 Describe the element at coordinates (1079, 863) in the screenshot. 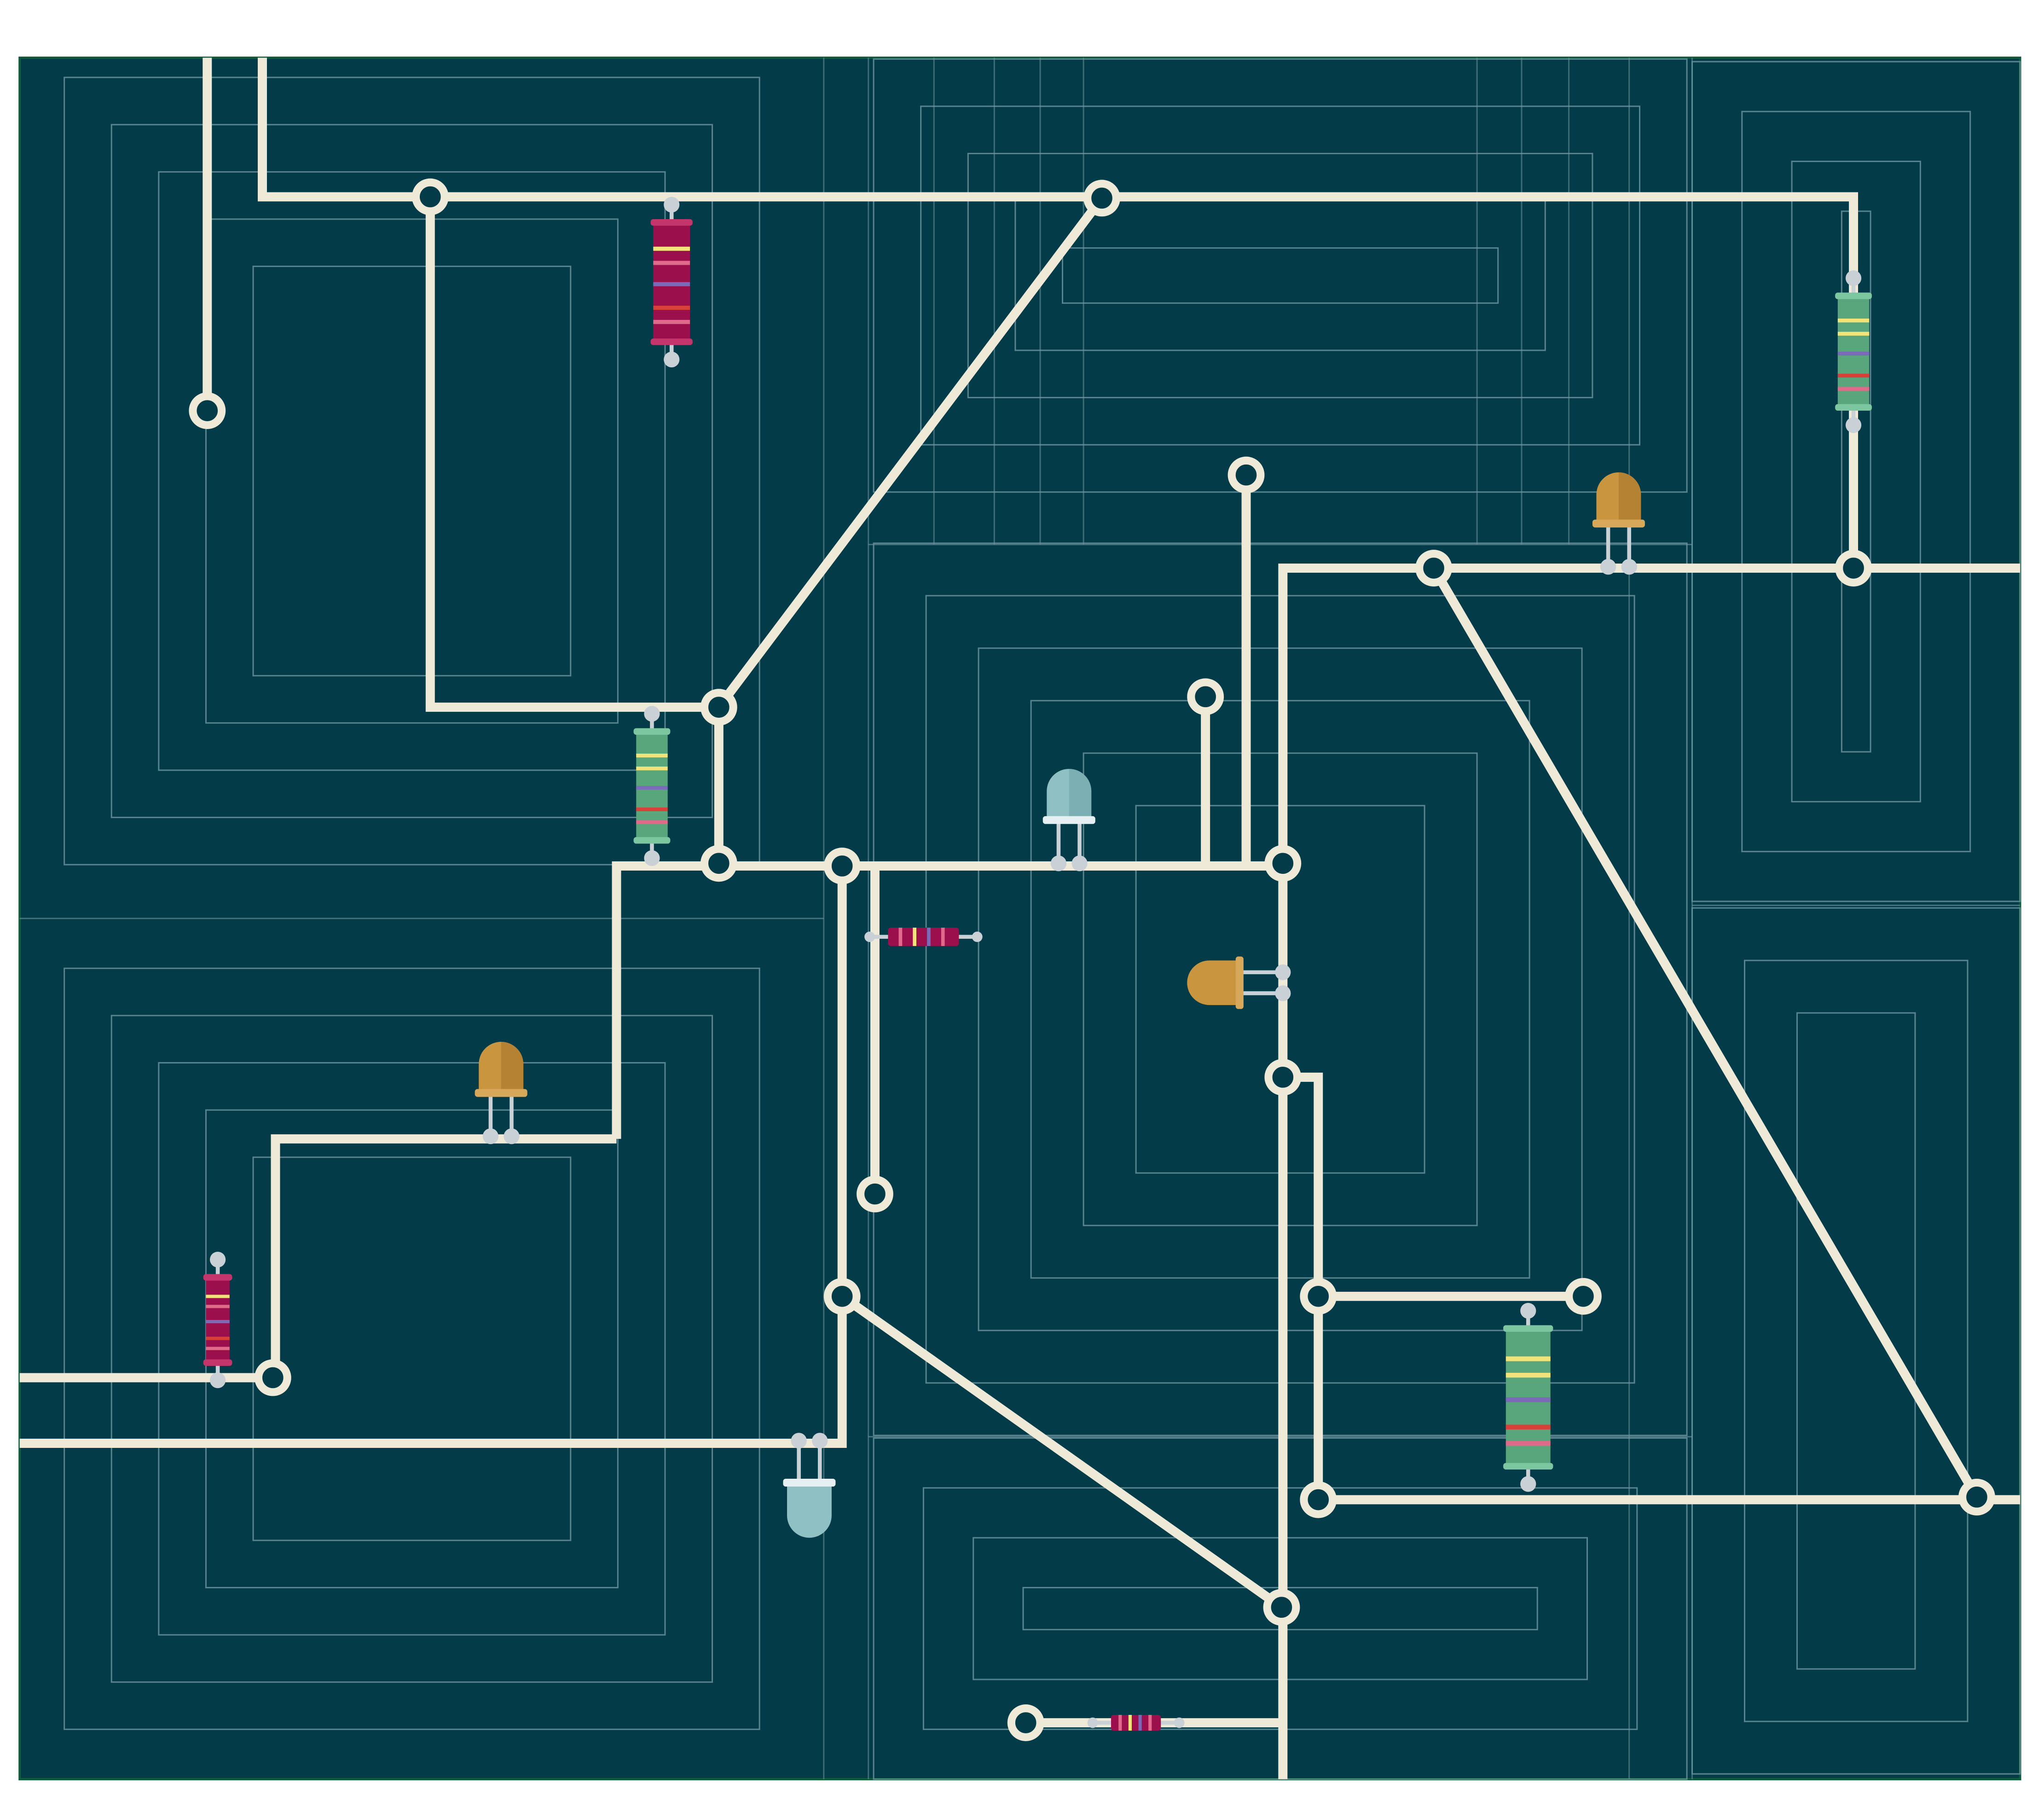

I see `led-blue-center-pin-right` at that location.